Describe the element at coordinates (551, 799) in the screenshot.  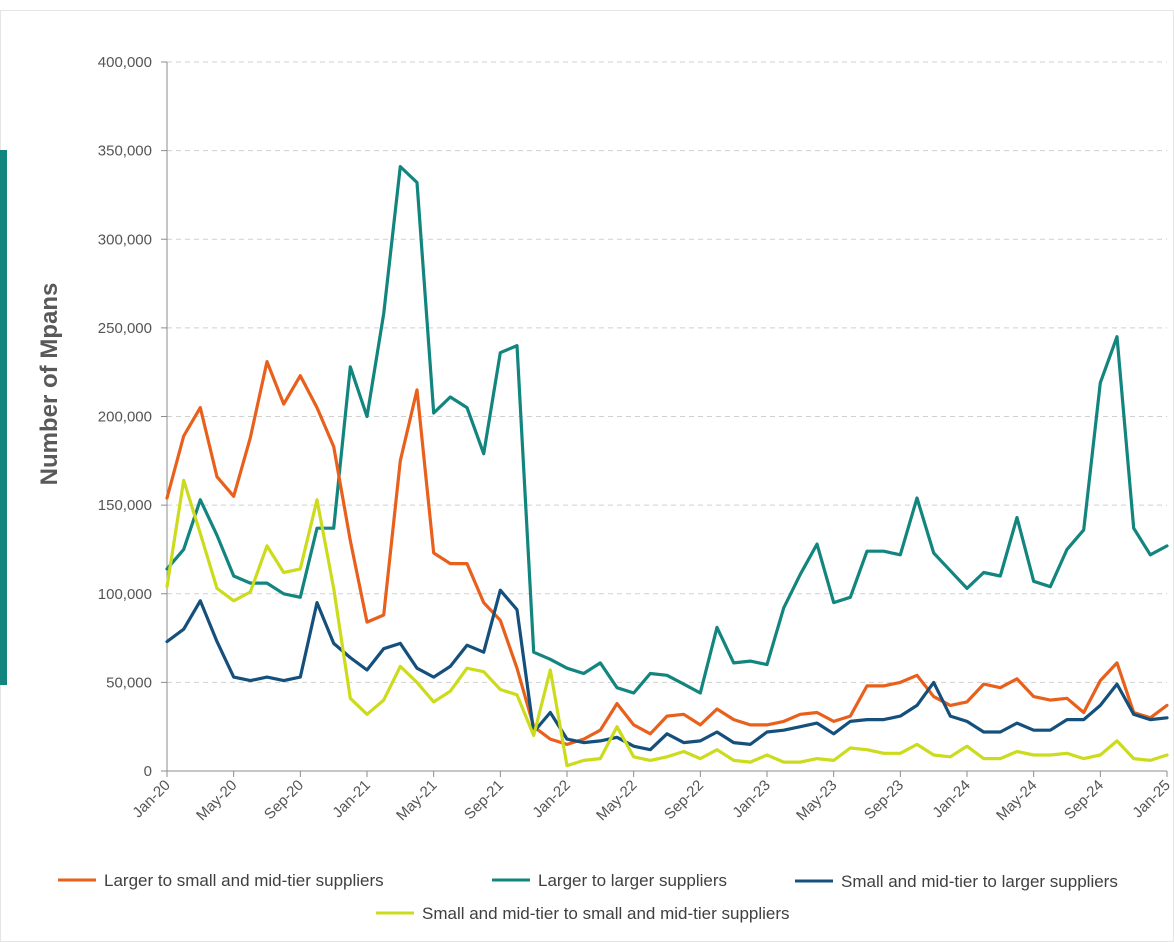
I see `x-tick-label: Jan-22` at that location.